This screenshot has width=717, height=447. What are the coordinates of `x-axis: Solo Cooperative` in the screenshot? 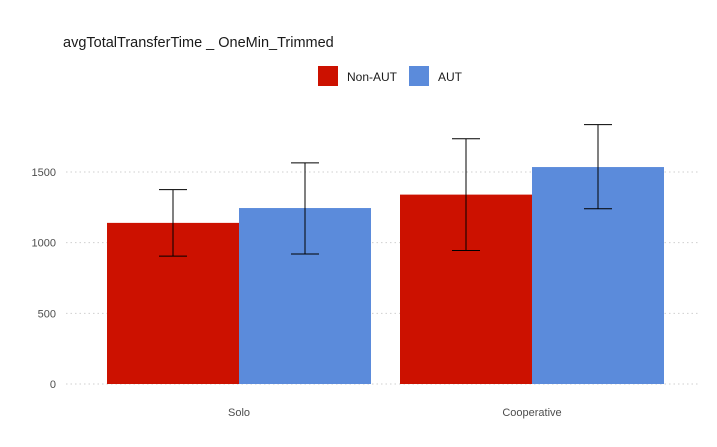 It's located at (395, 413).